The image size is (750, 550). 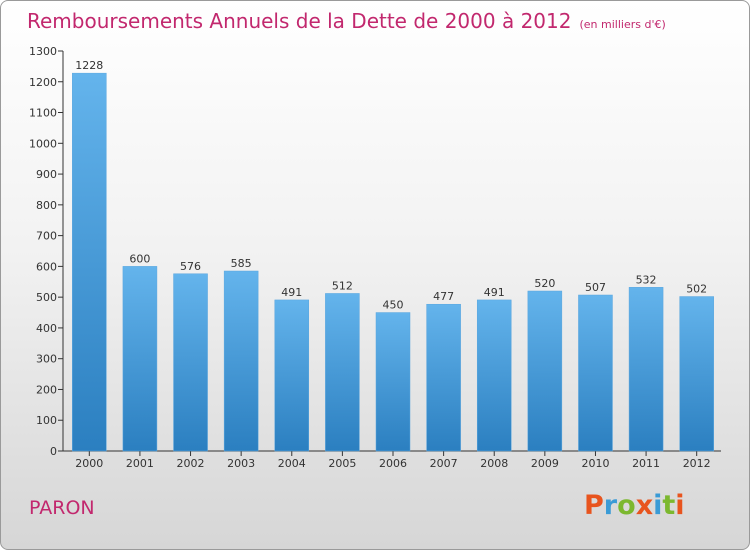 What do you see at coordinates (393, 463) in the screenshot?
I see `x-tick-label: 2006` at bounding box center [393, 463].